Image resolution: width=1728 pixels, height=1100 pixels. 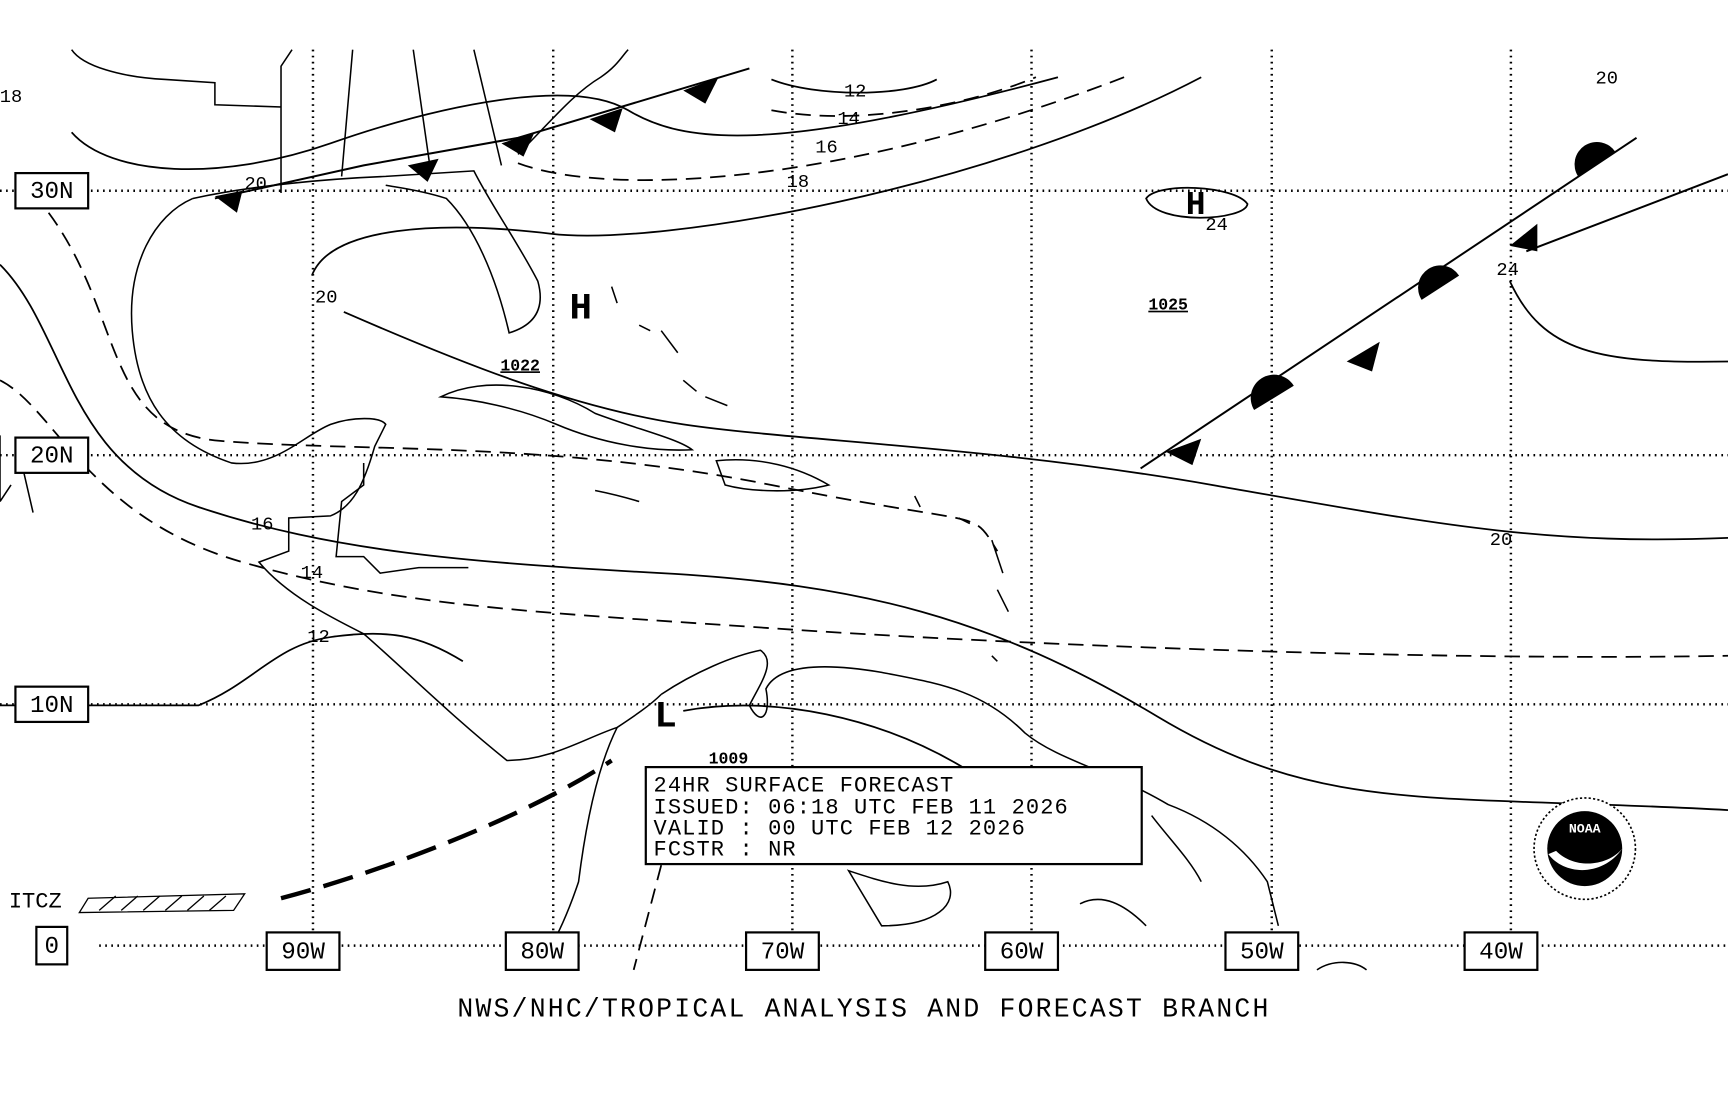 What do you see at coordinates (861, 808) in the screenshot?
I see `forecast-issued: ISSUED: 06:18 UTC FEB 11 2026` at bounding box center [861, 808].